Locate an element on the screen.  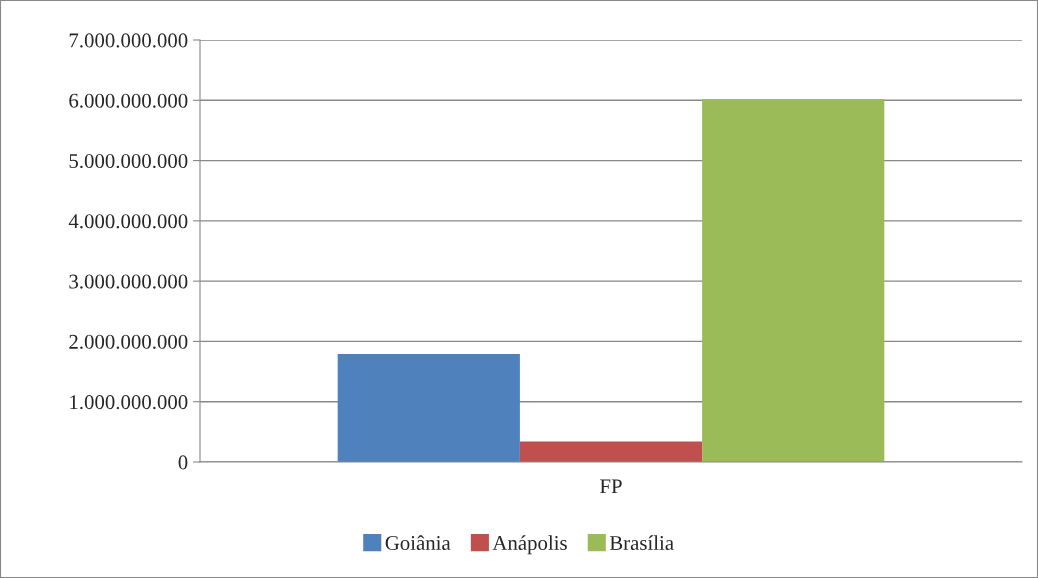
y-tick-label: 2.000.000.000 is located at coordinates (128, 341).